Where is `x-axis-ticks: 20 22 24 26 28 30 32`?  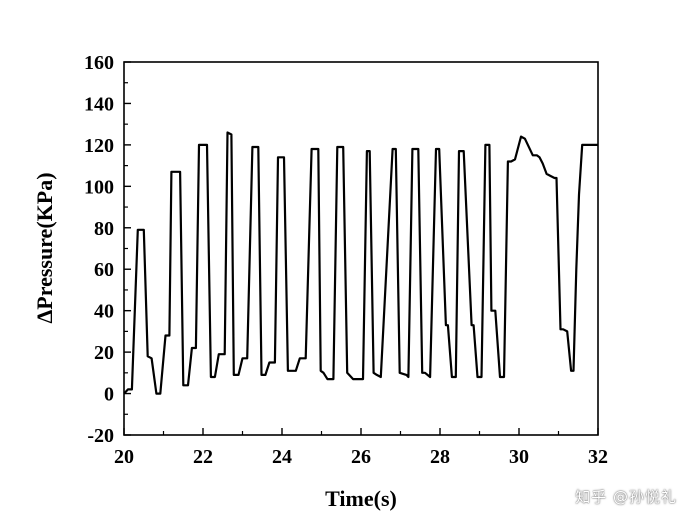 x-axis-ticks: 20 22 24 26 28 30 32 is located at coordinates (361, 448).